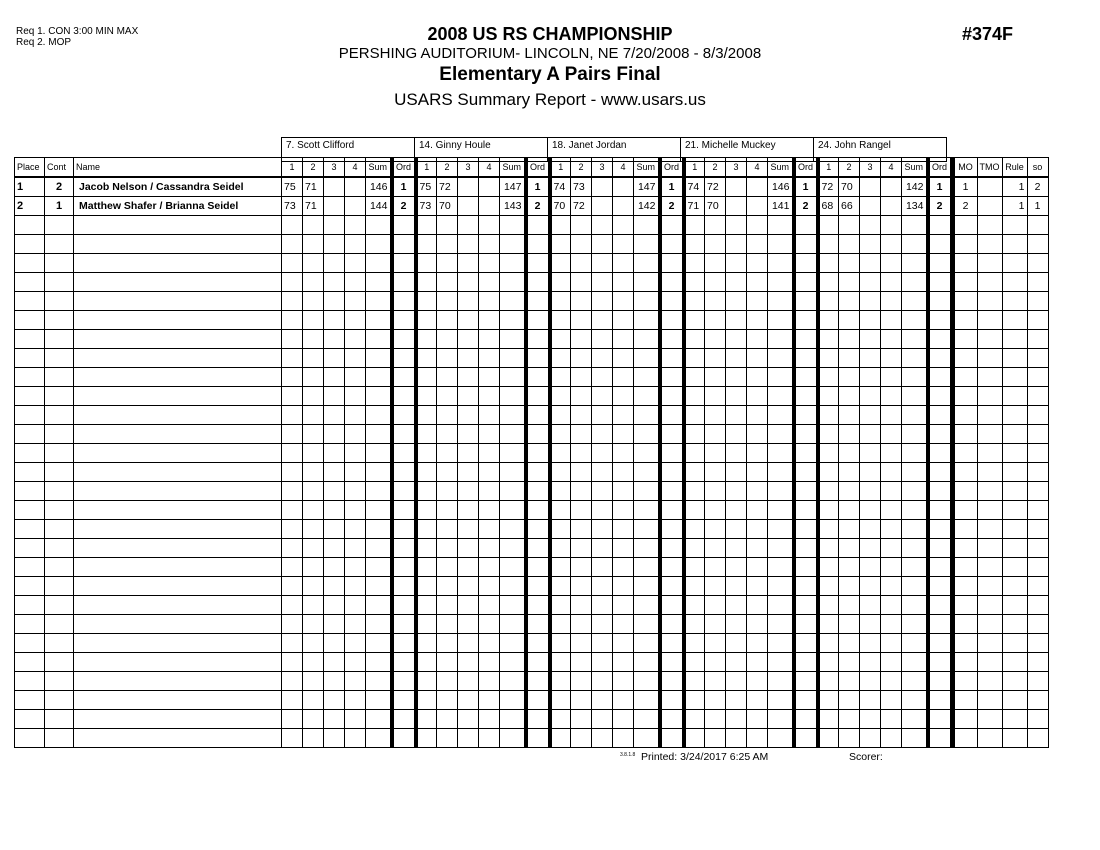 The height and width of the screenshot is (850, 1100). What do you see at coordinates (44, 42) in the screenshot?
I see `requirement-2: Req 2. MOP` at bounding box center [44, 42].